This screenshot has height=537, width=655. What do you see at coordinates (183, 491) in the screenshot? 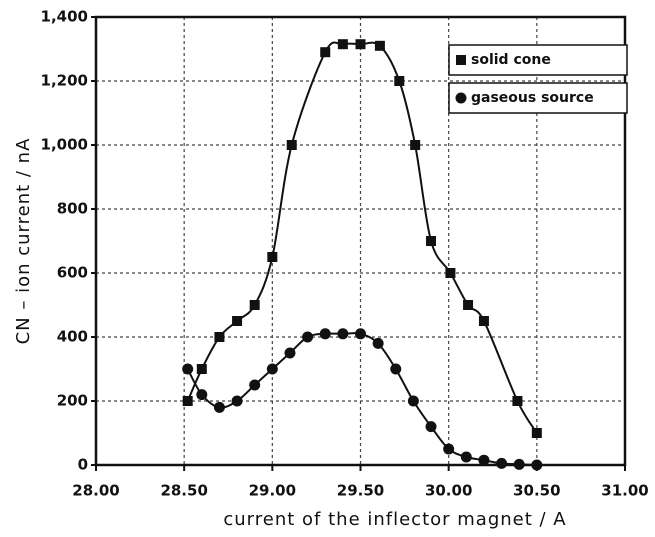
I see `x-tick-label: 28.50` at bounding box center [183, 491].